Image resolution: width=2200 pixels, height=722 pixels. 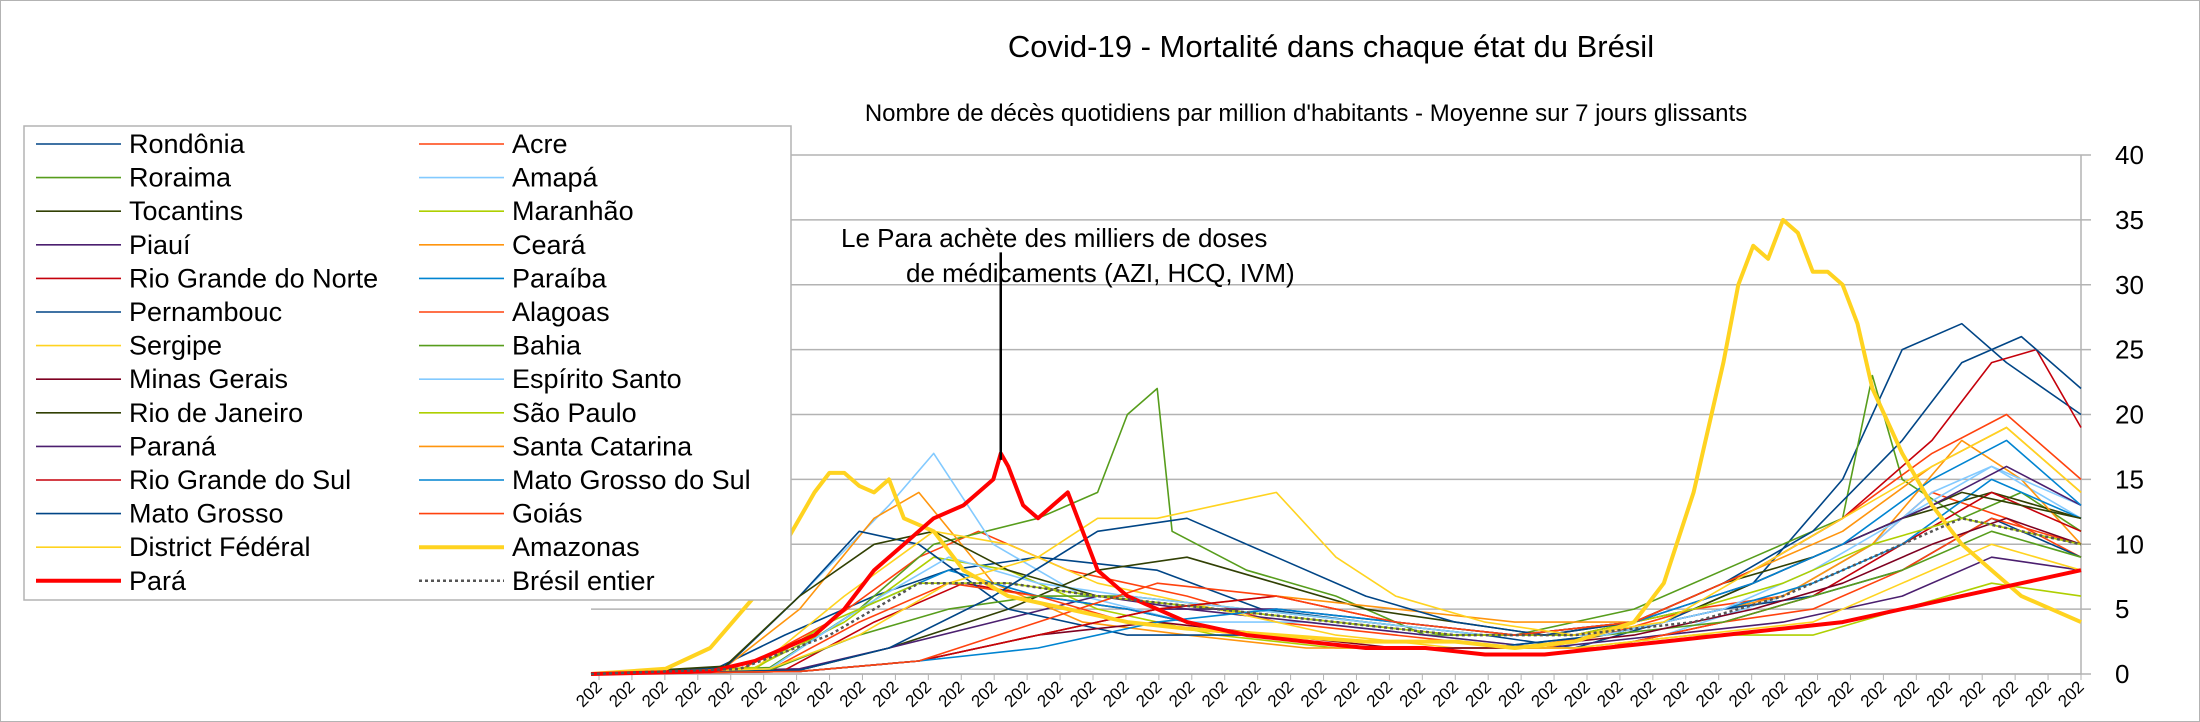 What do you see at coordinates (549, 245) in the screenshot?
I see `legend-label-7: Ceará` at bounding box center [549, 245].